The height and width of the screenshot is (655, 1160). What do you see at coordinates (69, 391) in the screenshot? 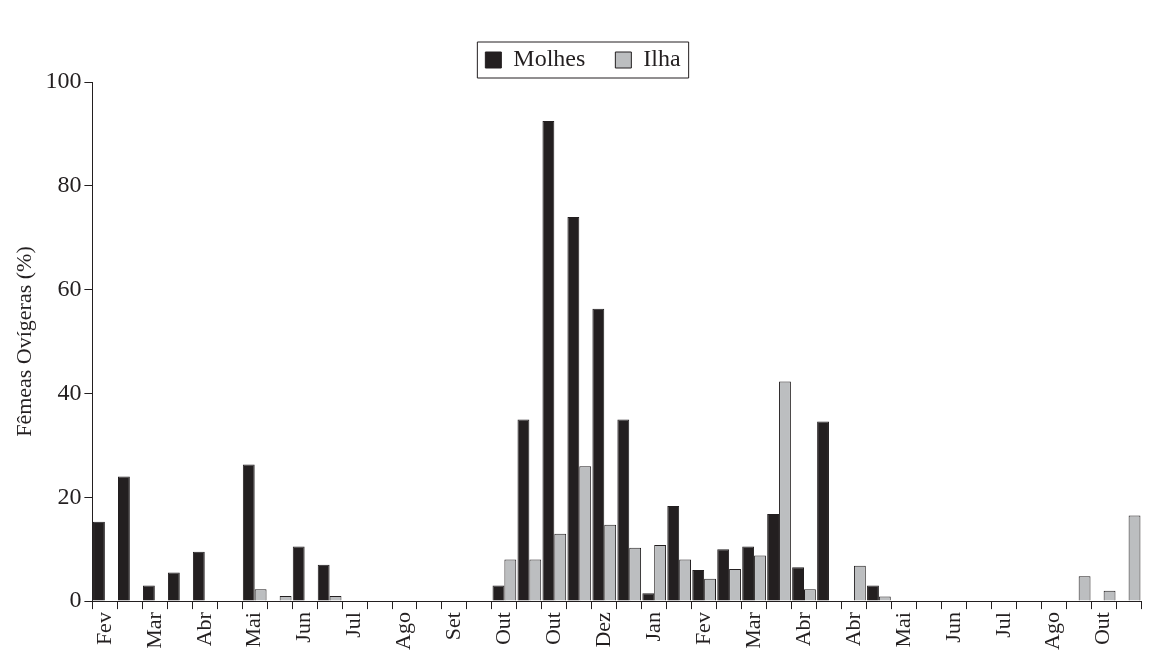
I see `y-tick-label: 40` at bounding box center [69, 391].